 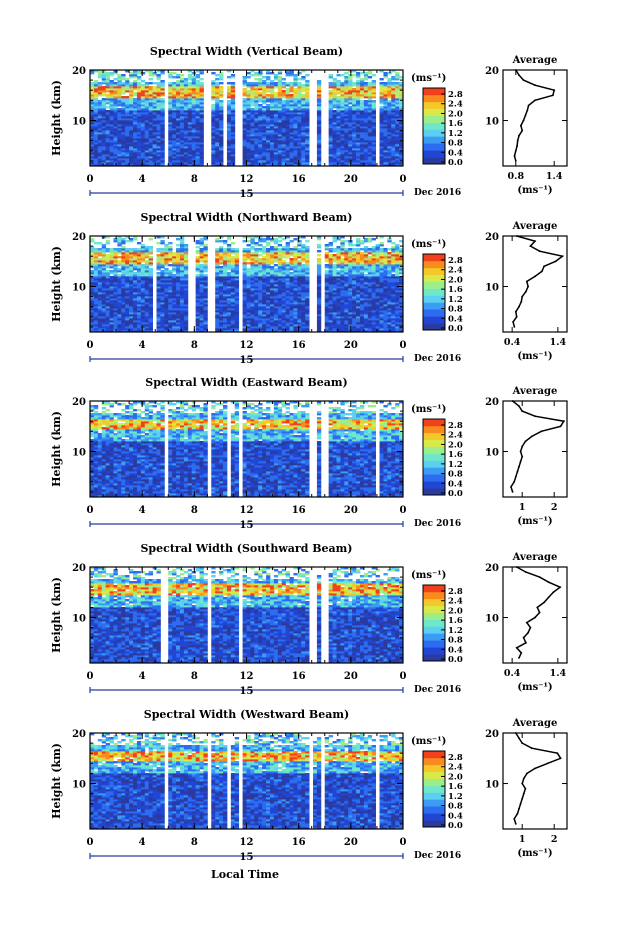 What do you see at coordinates (246, 548) in the screenshot?
I see `panel-title: Spectral Width (Southward Beam)` at bounding box center [246, 548].